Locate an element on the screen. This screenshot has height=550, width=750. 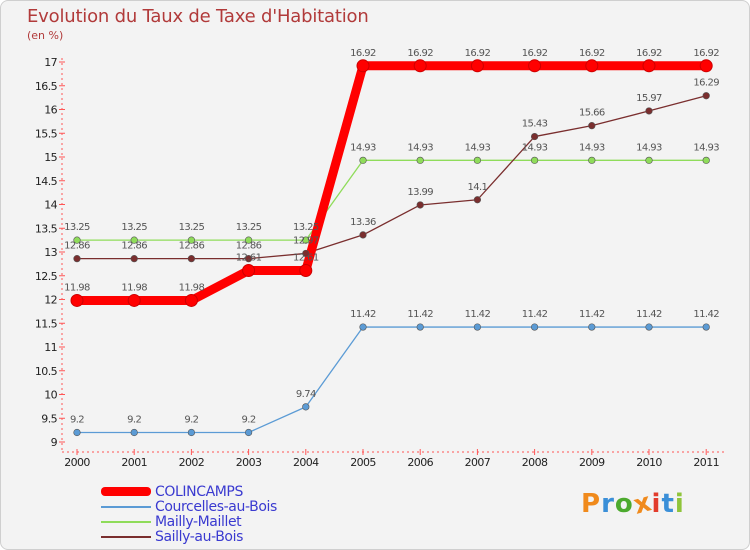
data-label: 12.97 is located at coordinates (306, 240).